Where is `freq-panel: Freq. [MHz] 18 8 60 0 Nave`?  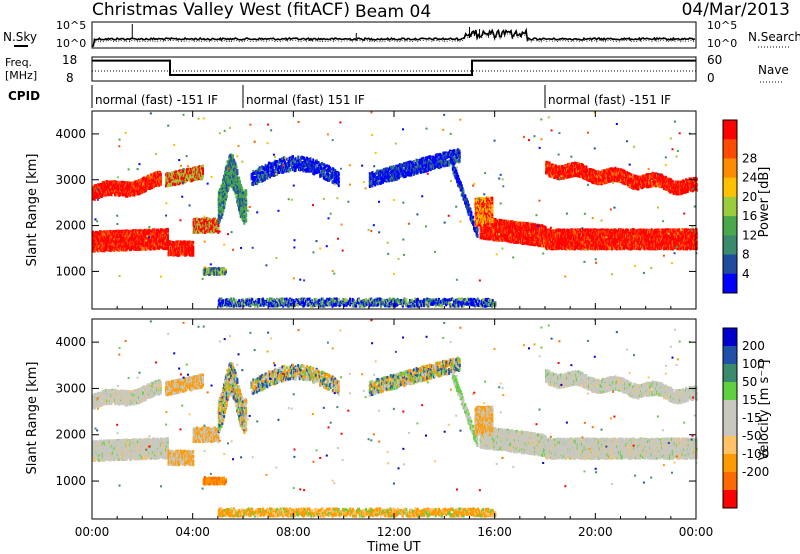 freq-panel: Freq. [MHz] 18 8 60 0 Nave is located at coordinates (397, 69).